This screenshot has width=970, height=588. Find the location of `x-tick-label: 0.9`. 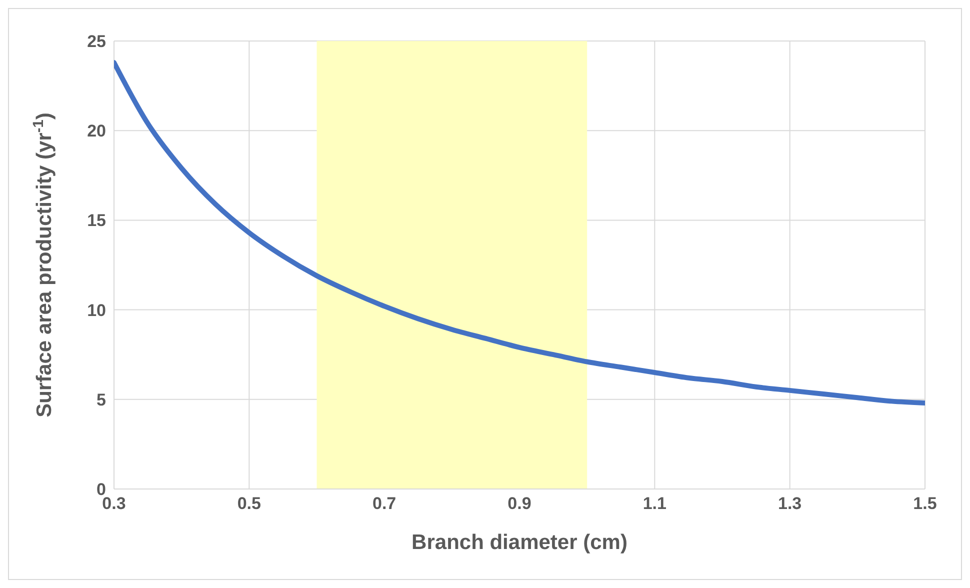

x-tick-label: 0.9 is located at coordinates (520, 504).